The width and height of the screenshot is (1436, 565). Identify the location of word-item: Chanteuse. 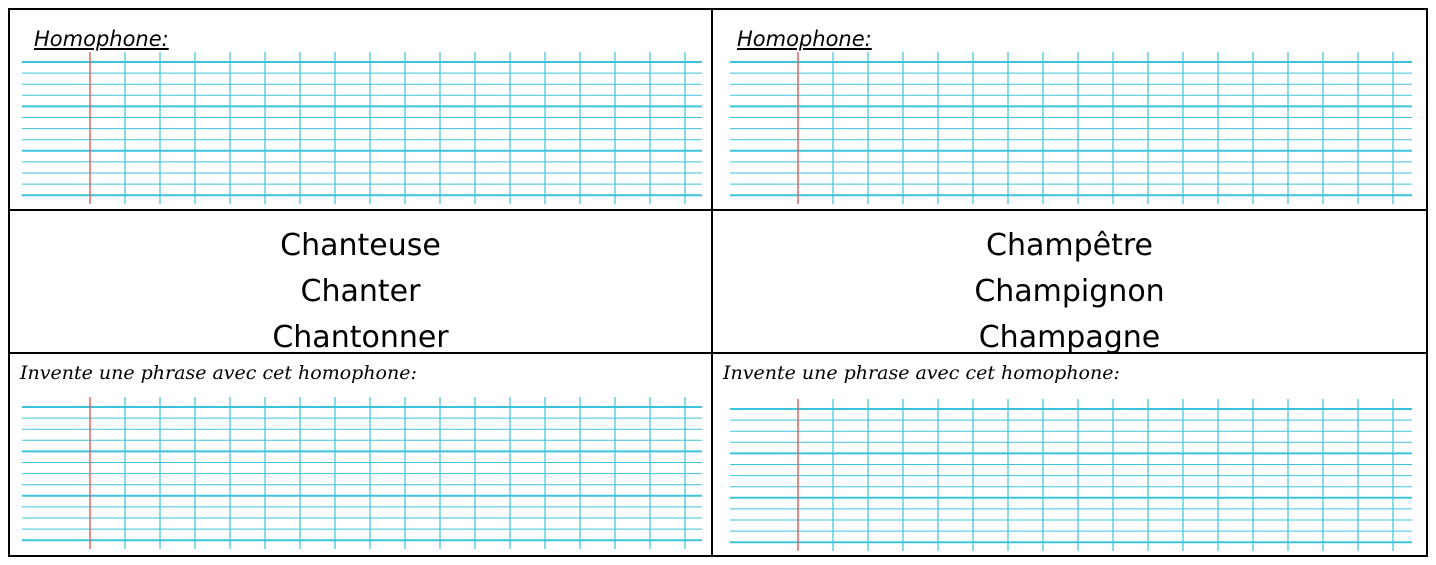
(360, 245).